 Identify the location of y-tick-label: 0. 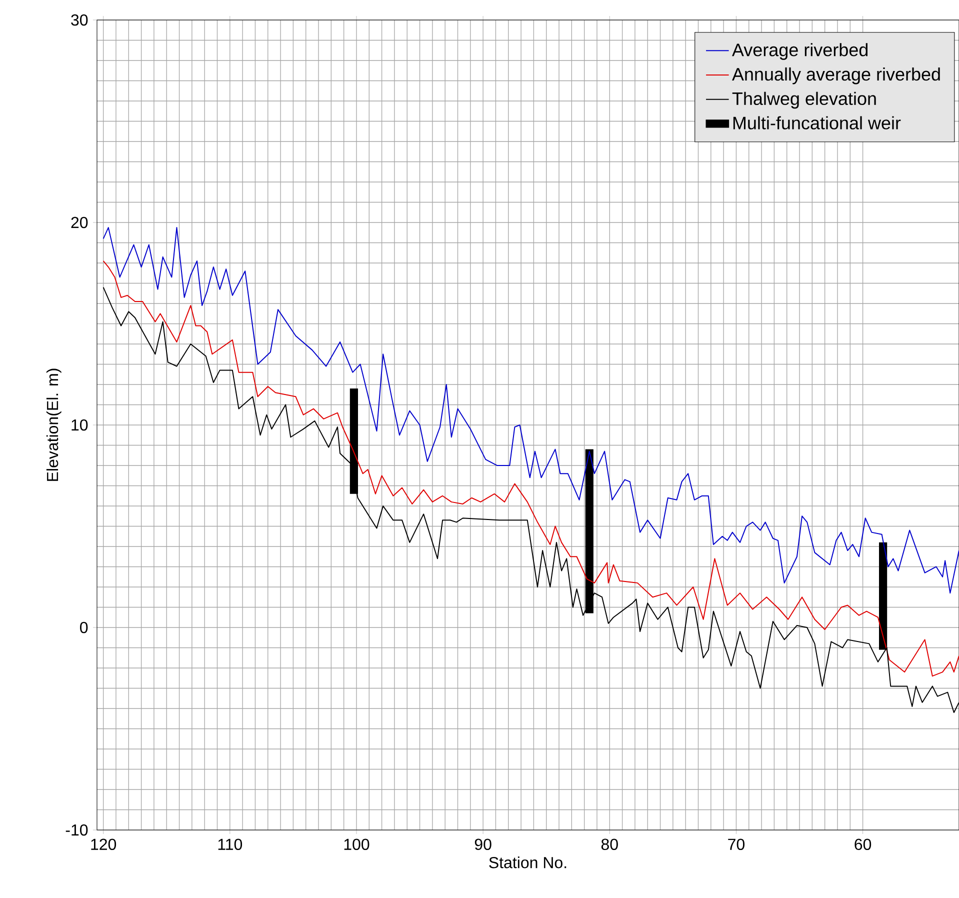
(84, 628).